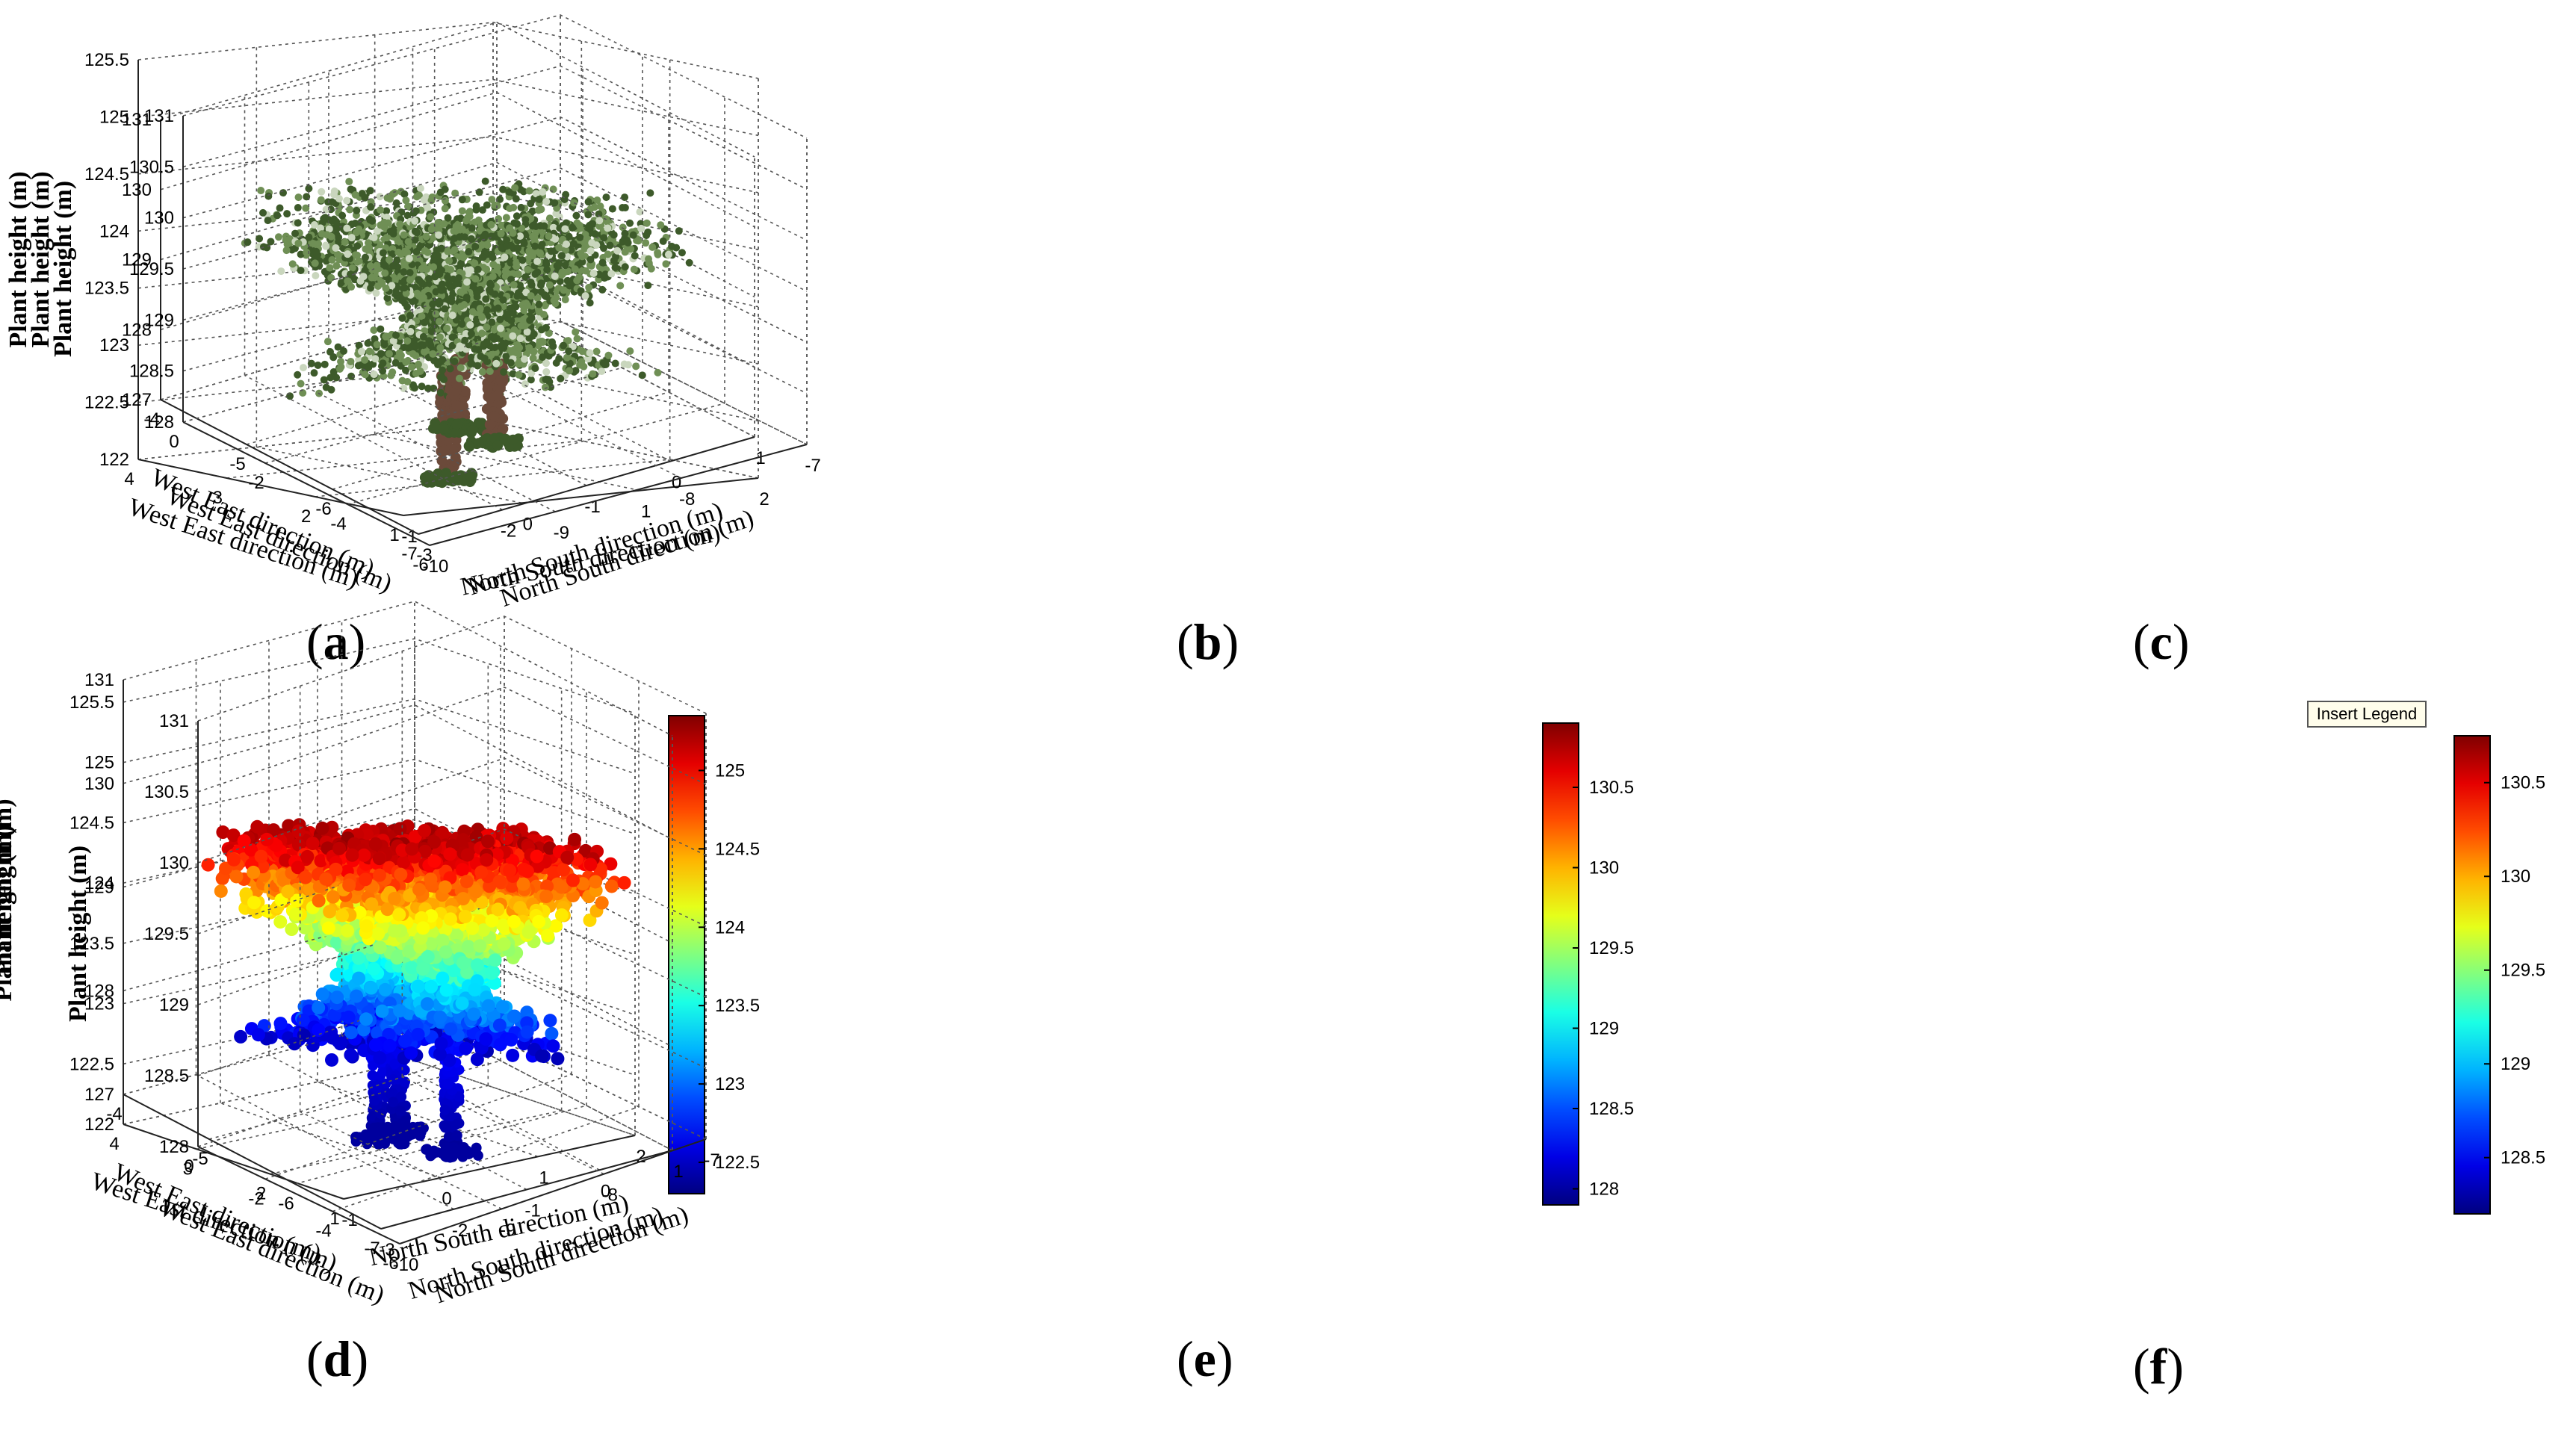 This screenshot has height=1429, width=2576. I want to click on x-tick-label: 3, so click(218, 498).